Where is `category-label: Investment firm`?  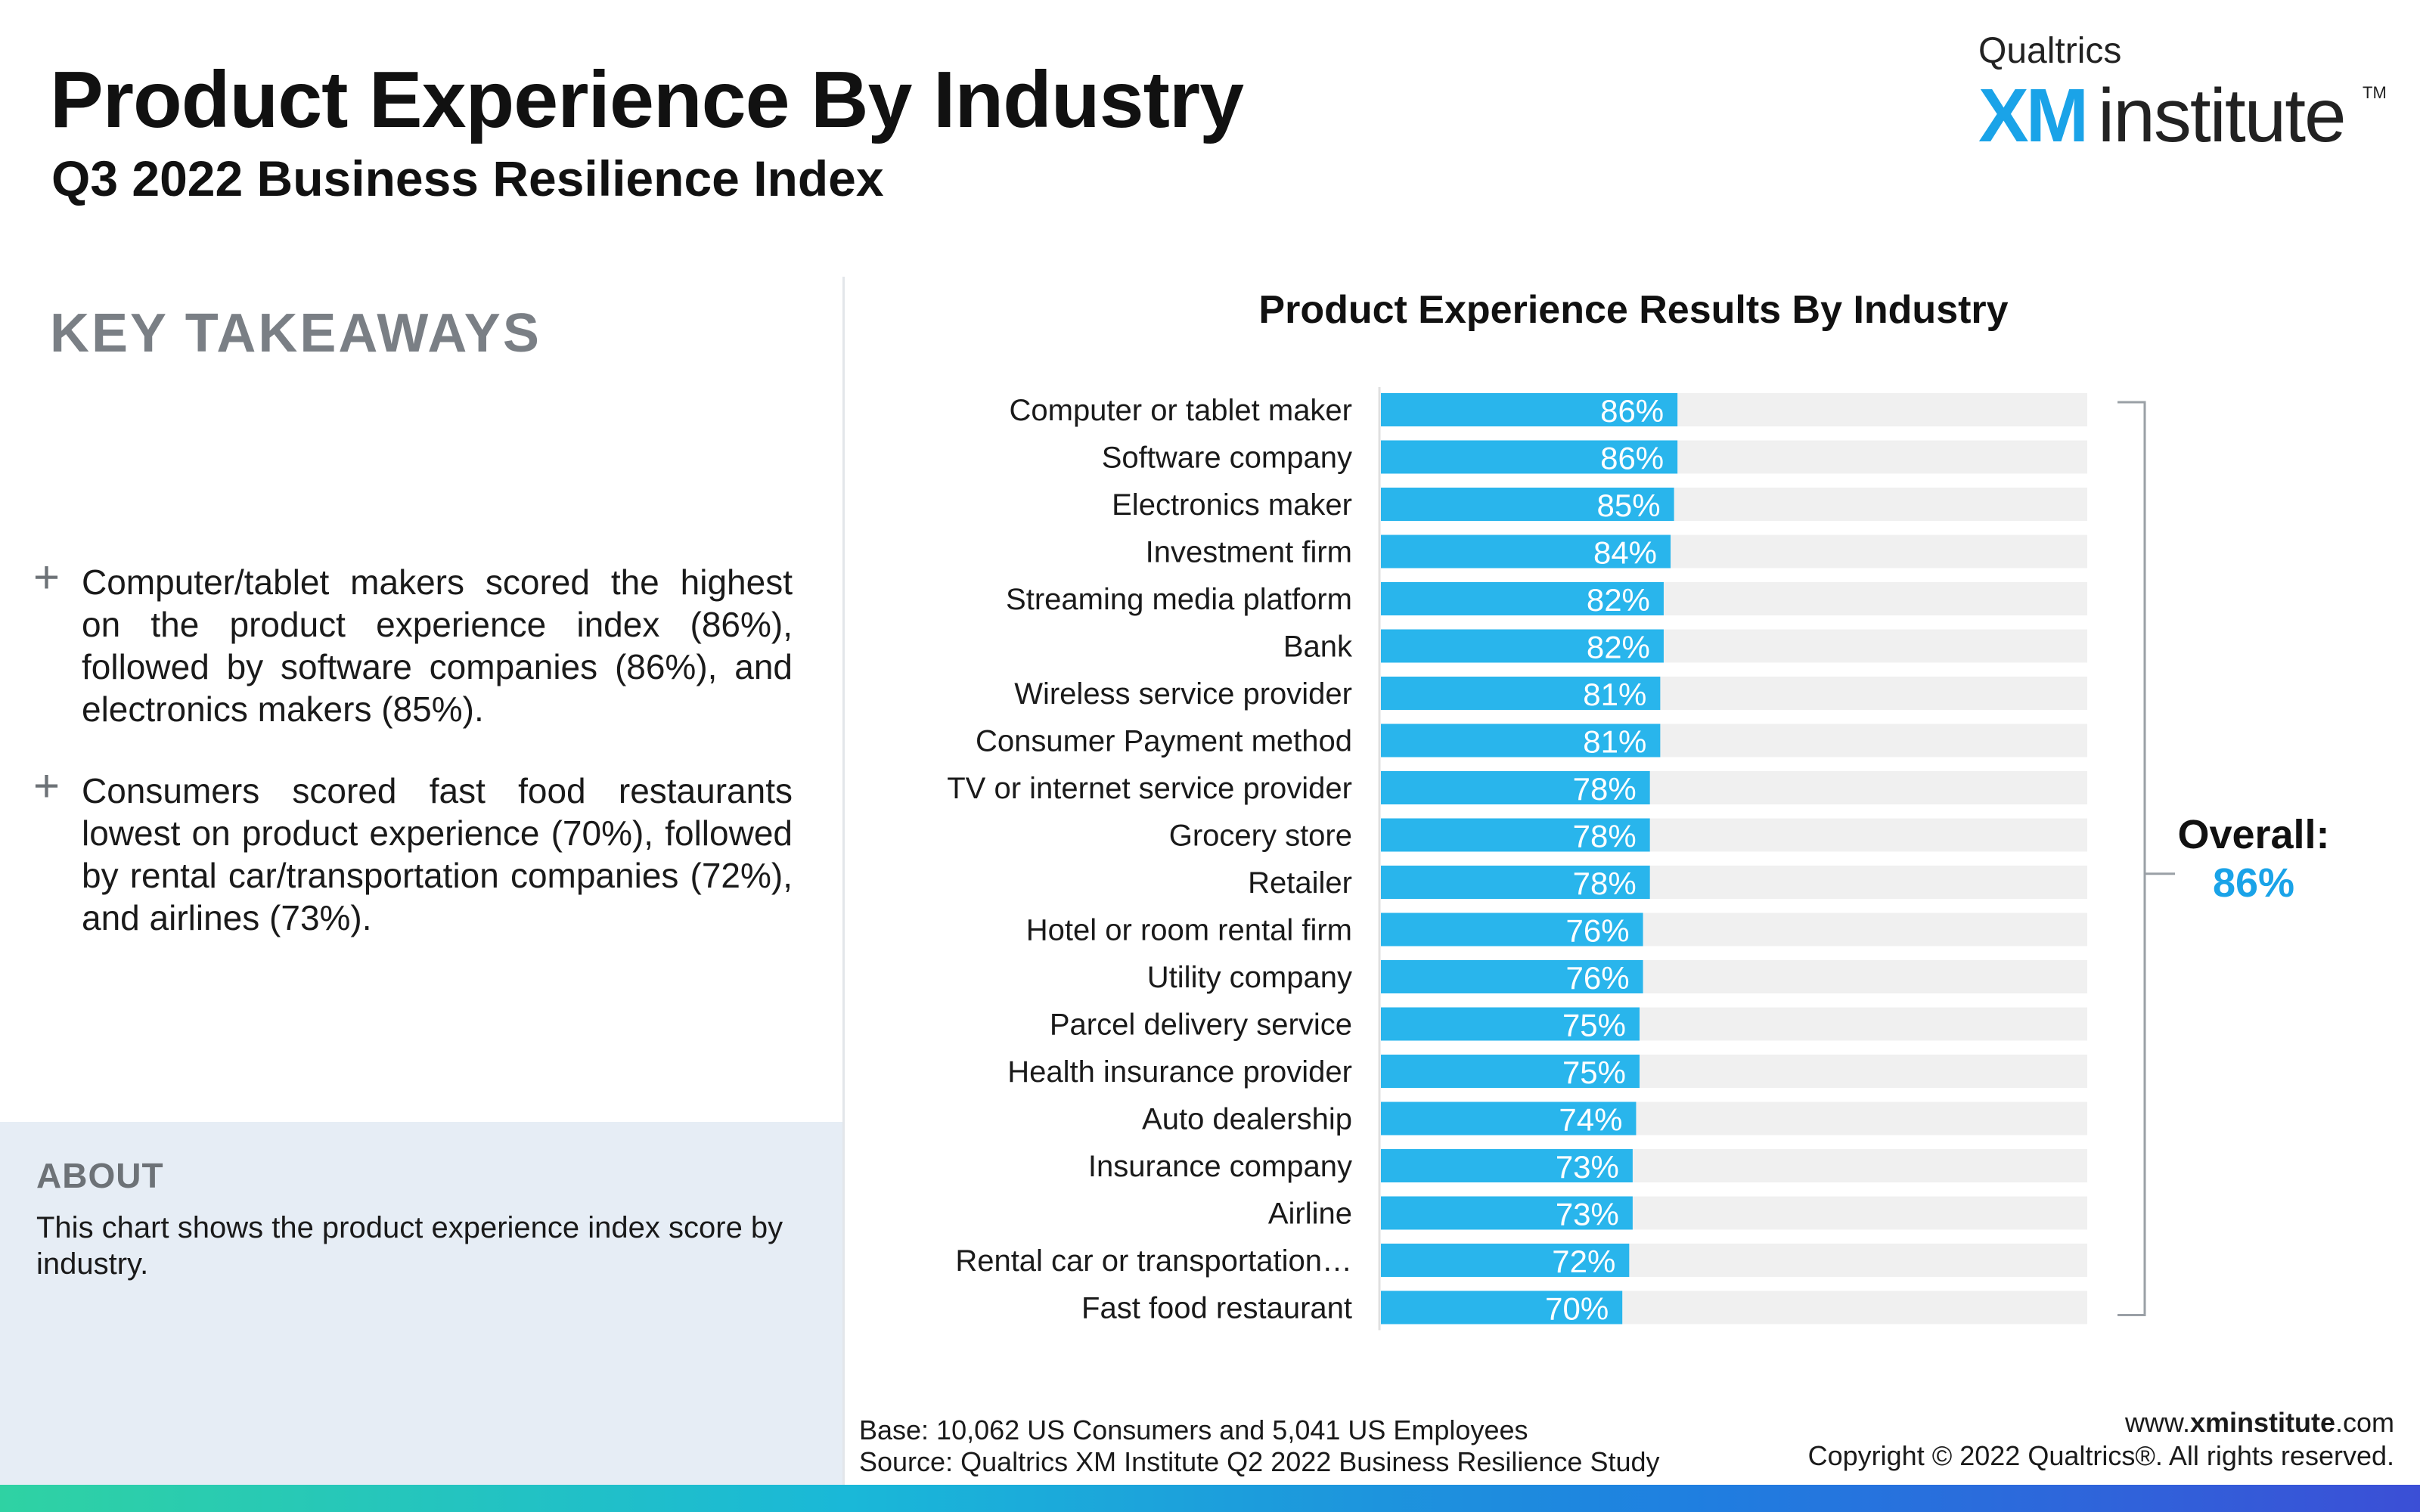
category-label: Investment firm is located at coordinates (1249, 552).